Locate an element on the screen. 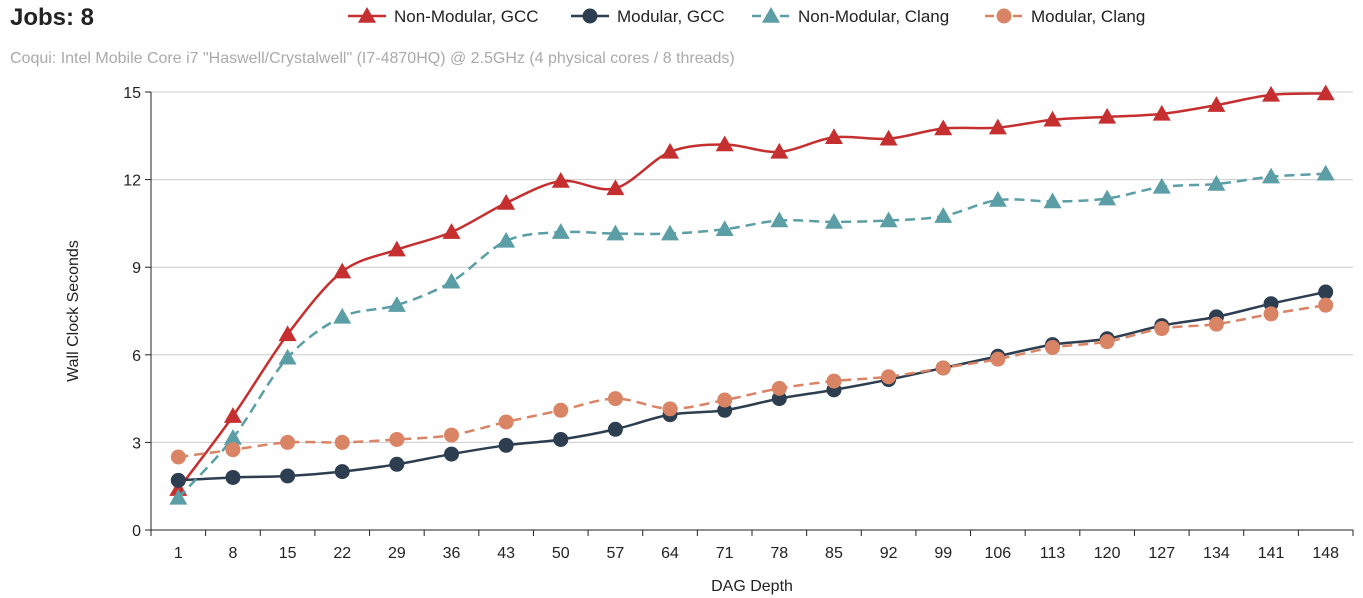  legend-item-modular-gcc: Modular, GCC is located at coordinates (648, 16).